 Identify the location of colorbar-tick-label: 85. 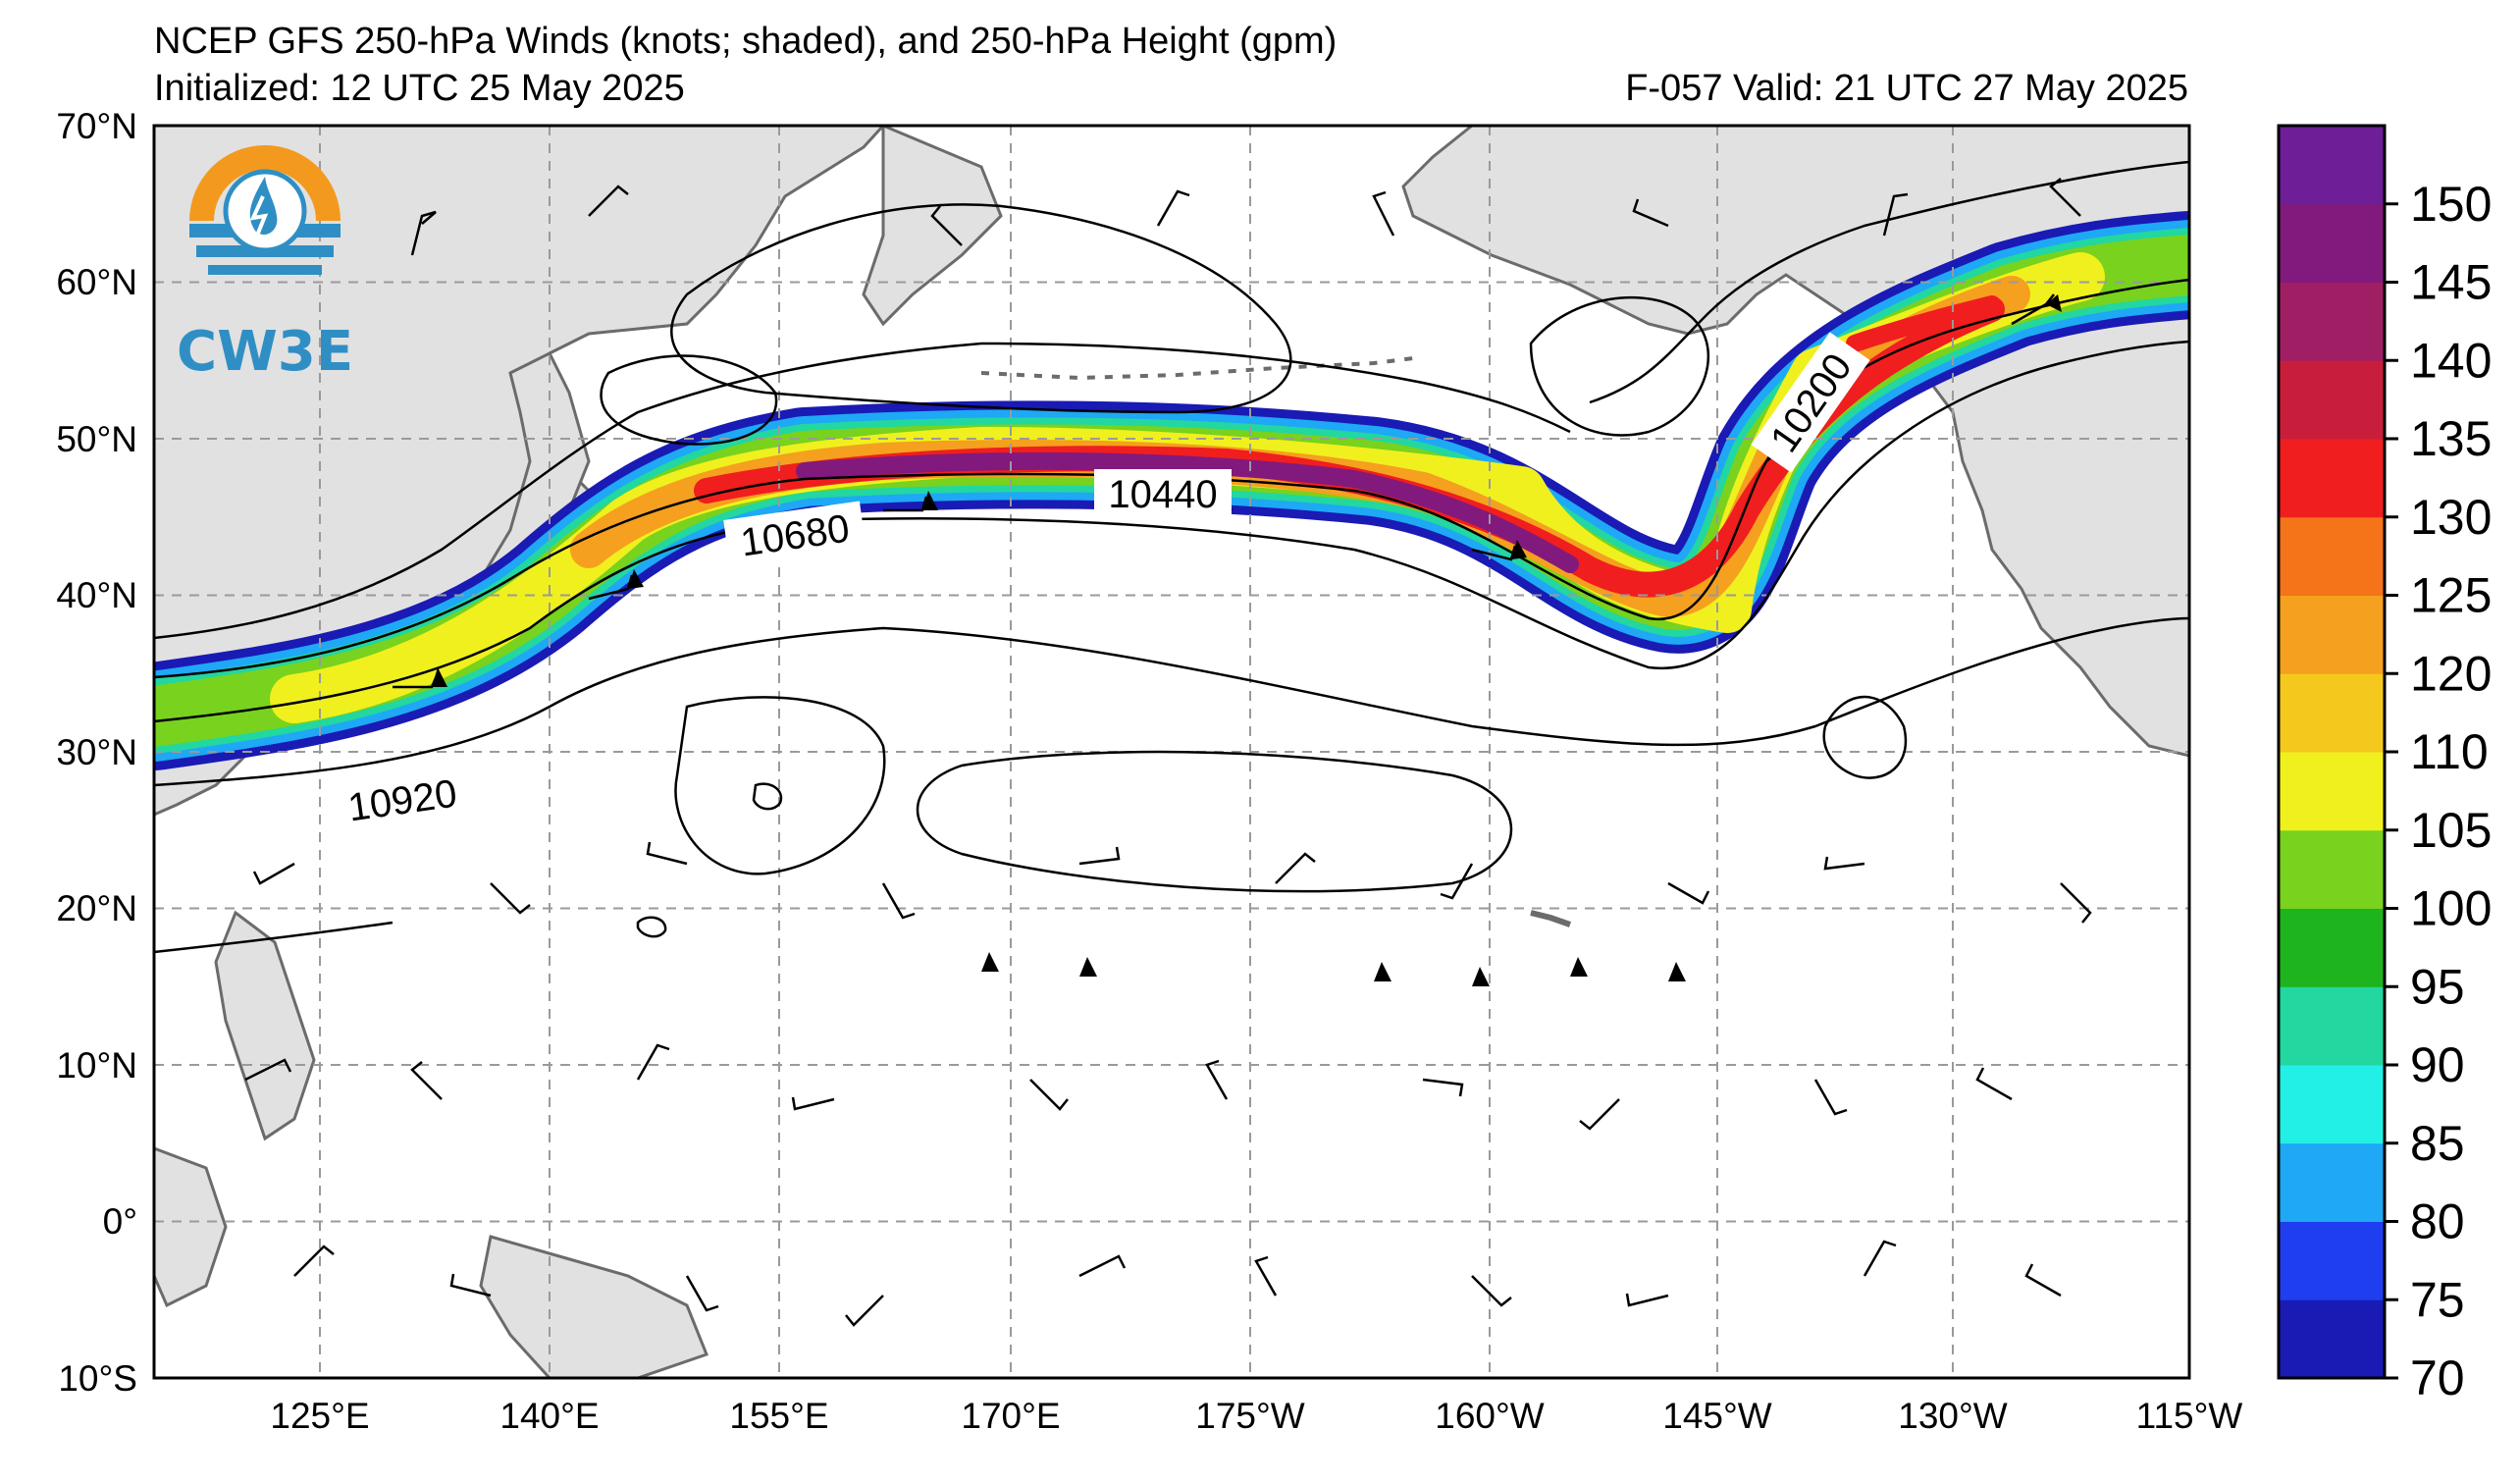
(2437, 1143).